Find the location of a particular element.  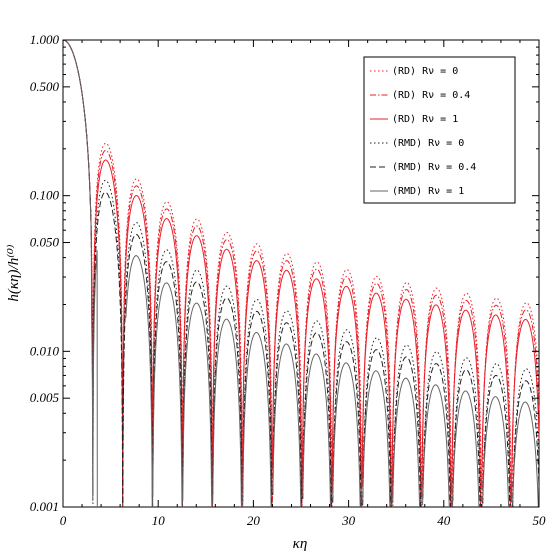

x-tick-label: 10 is located at coordinates (159, 520).